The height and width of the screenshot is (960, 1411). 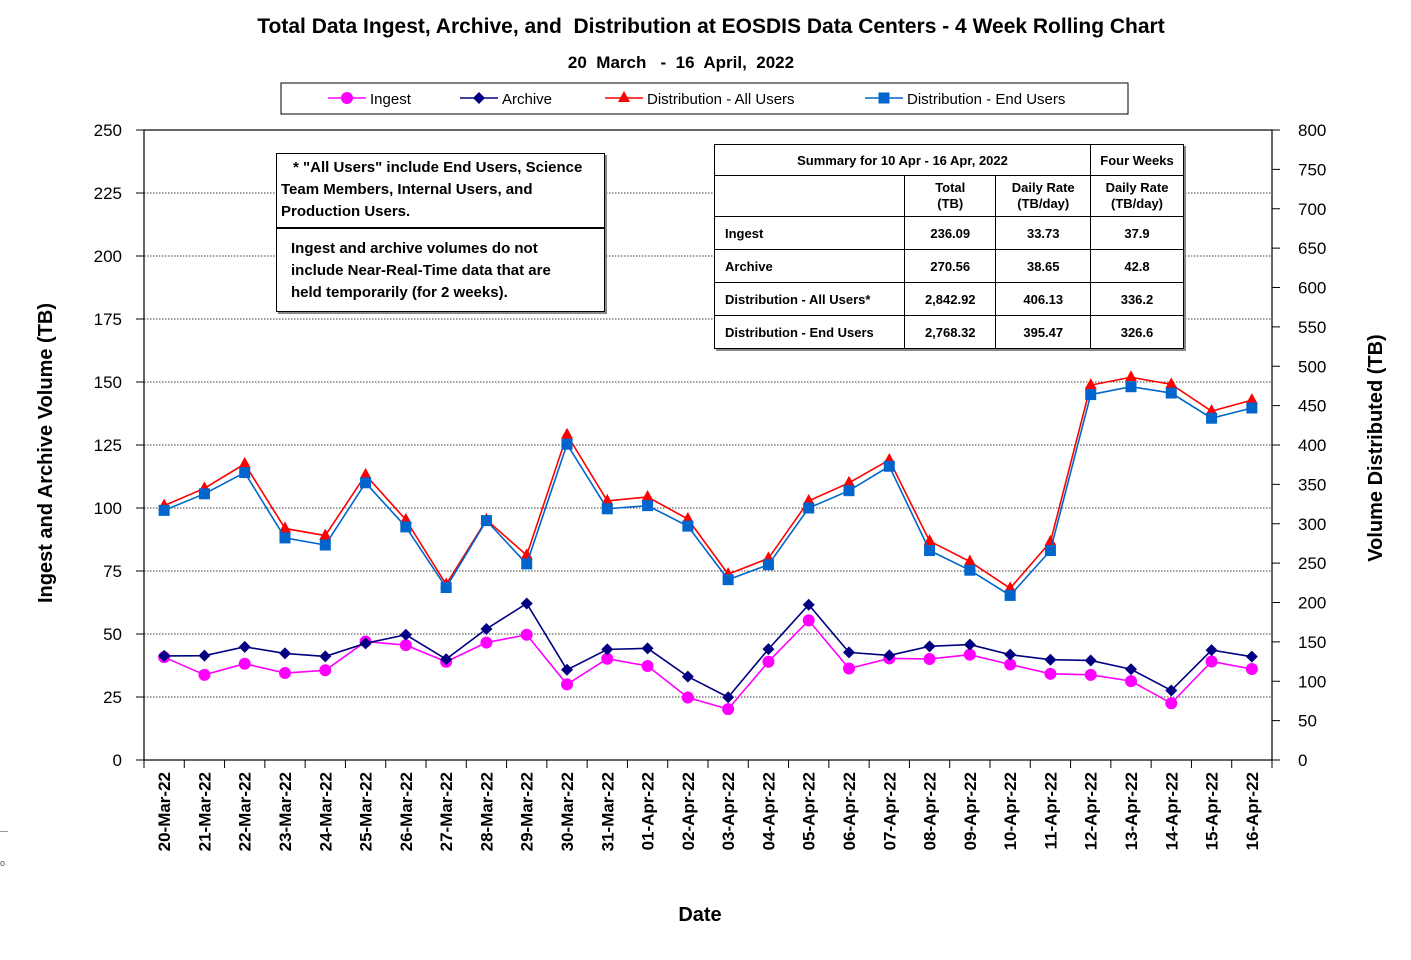 I want to click on y-tick-label: 75, so click(x=112, y=571).